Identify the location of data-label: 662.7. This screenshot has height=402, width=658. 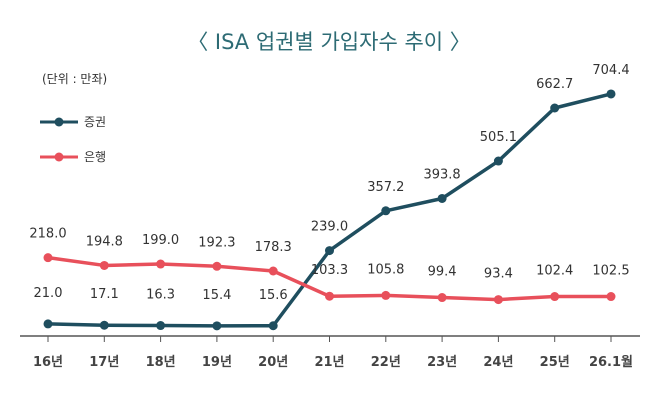
(554, 84).